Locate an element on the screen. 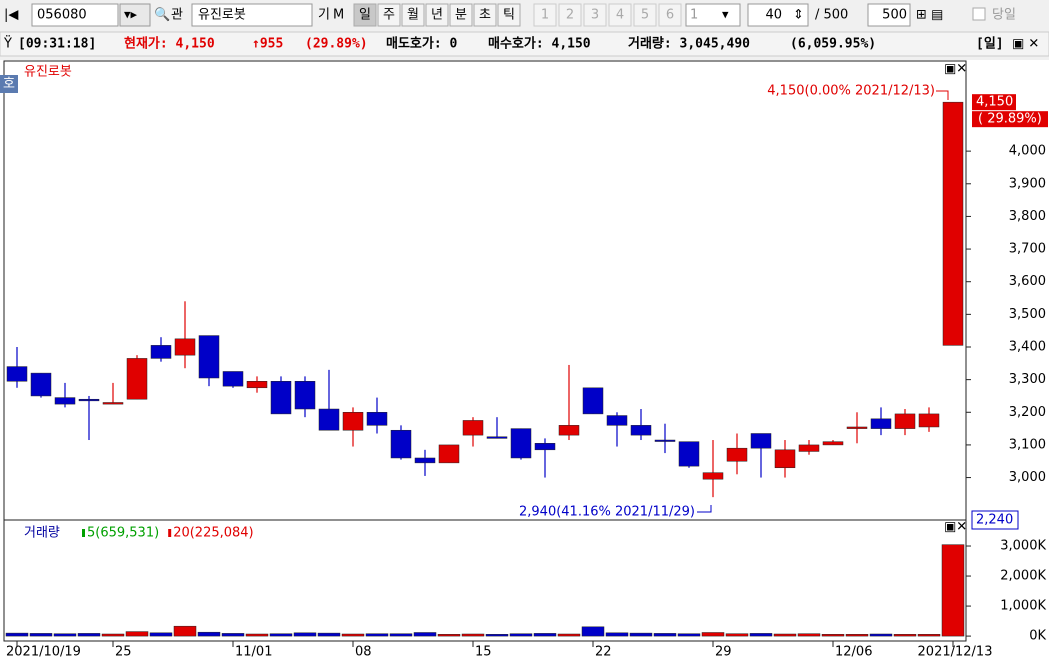 The width and height of the screenshot is (1049, 665). x-tick-label: 15 is located at coordinates (483, 652).